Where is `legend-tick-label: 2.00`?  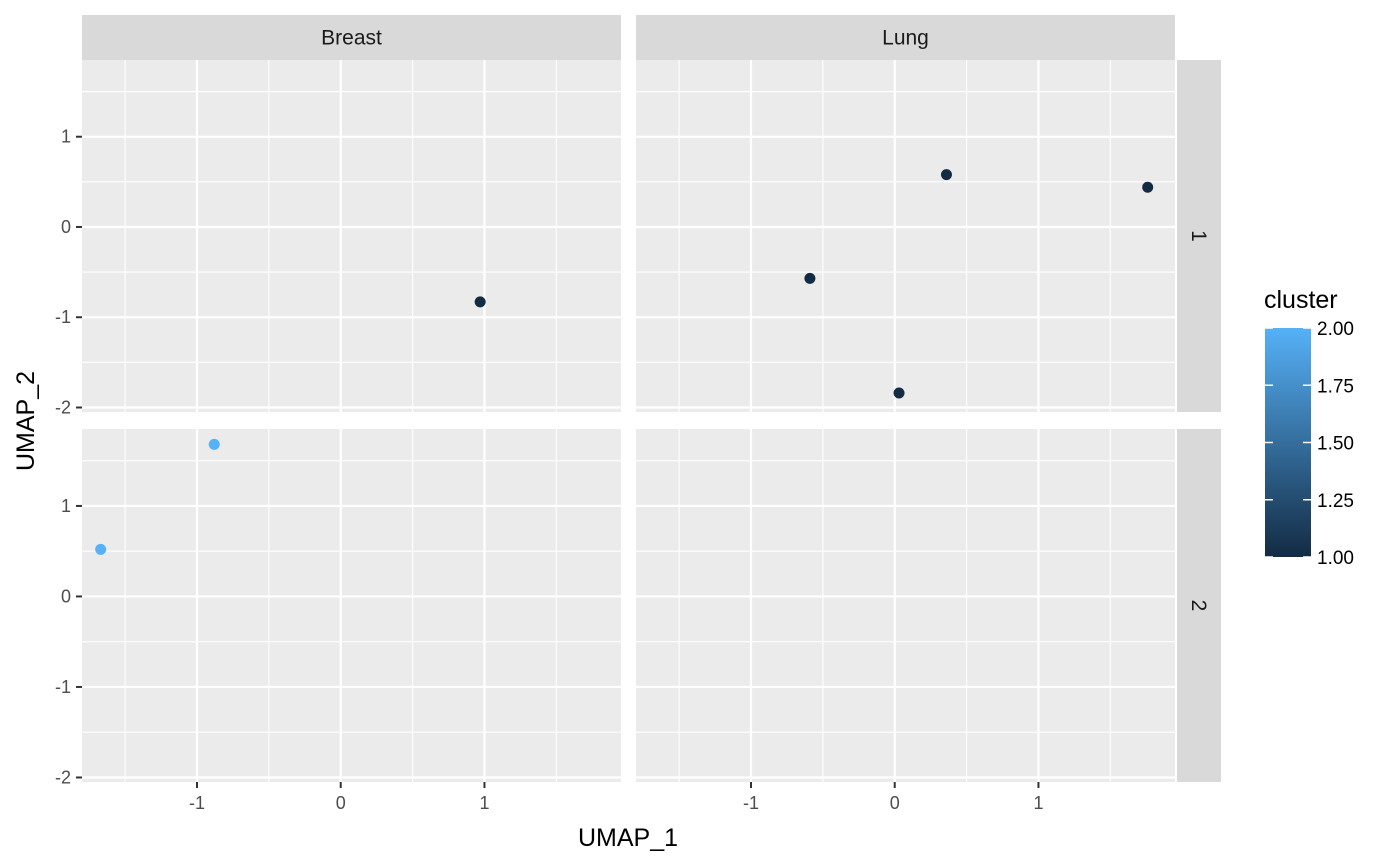
legend-tick-label: 2.00 is located at coordinates (1335, 329).